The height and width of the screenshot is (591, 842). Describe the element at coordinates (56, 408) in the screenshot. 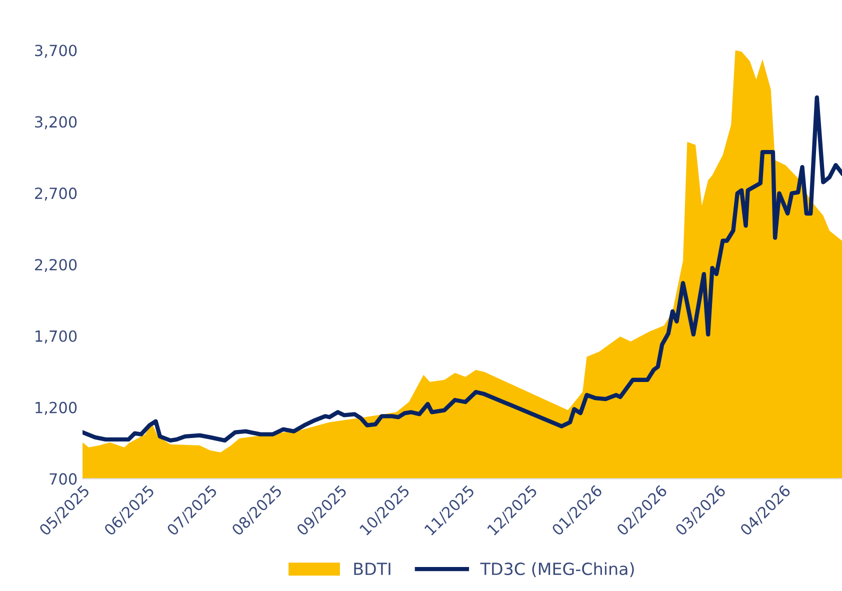

I see `y-tick-label: 1,200` at that location.